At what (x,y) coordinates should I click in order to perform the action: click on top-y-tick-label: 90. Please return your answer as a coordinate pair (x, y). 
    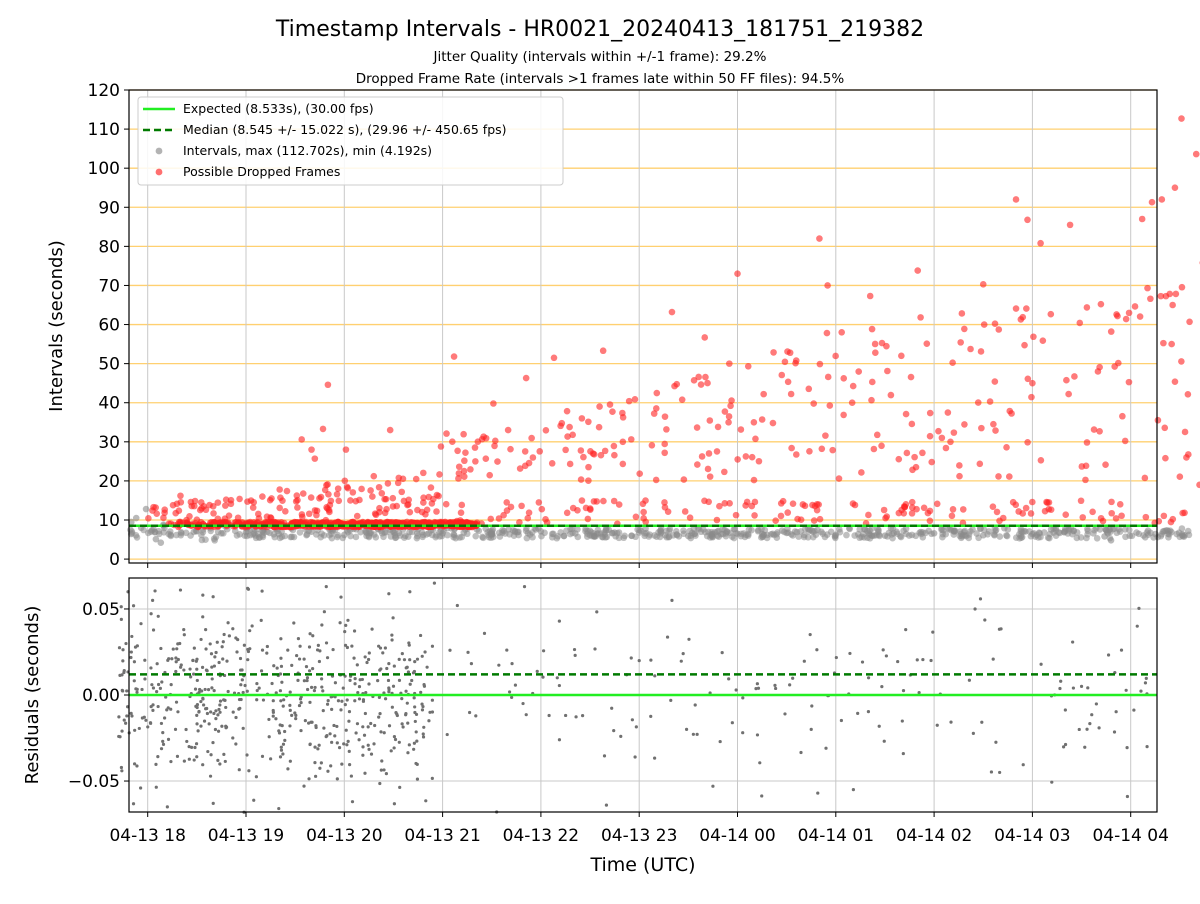
    Looking at the image, I should click on (109, 208).